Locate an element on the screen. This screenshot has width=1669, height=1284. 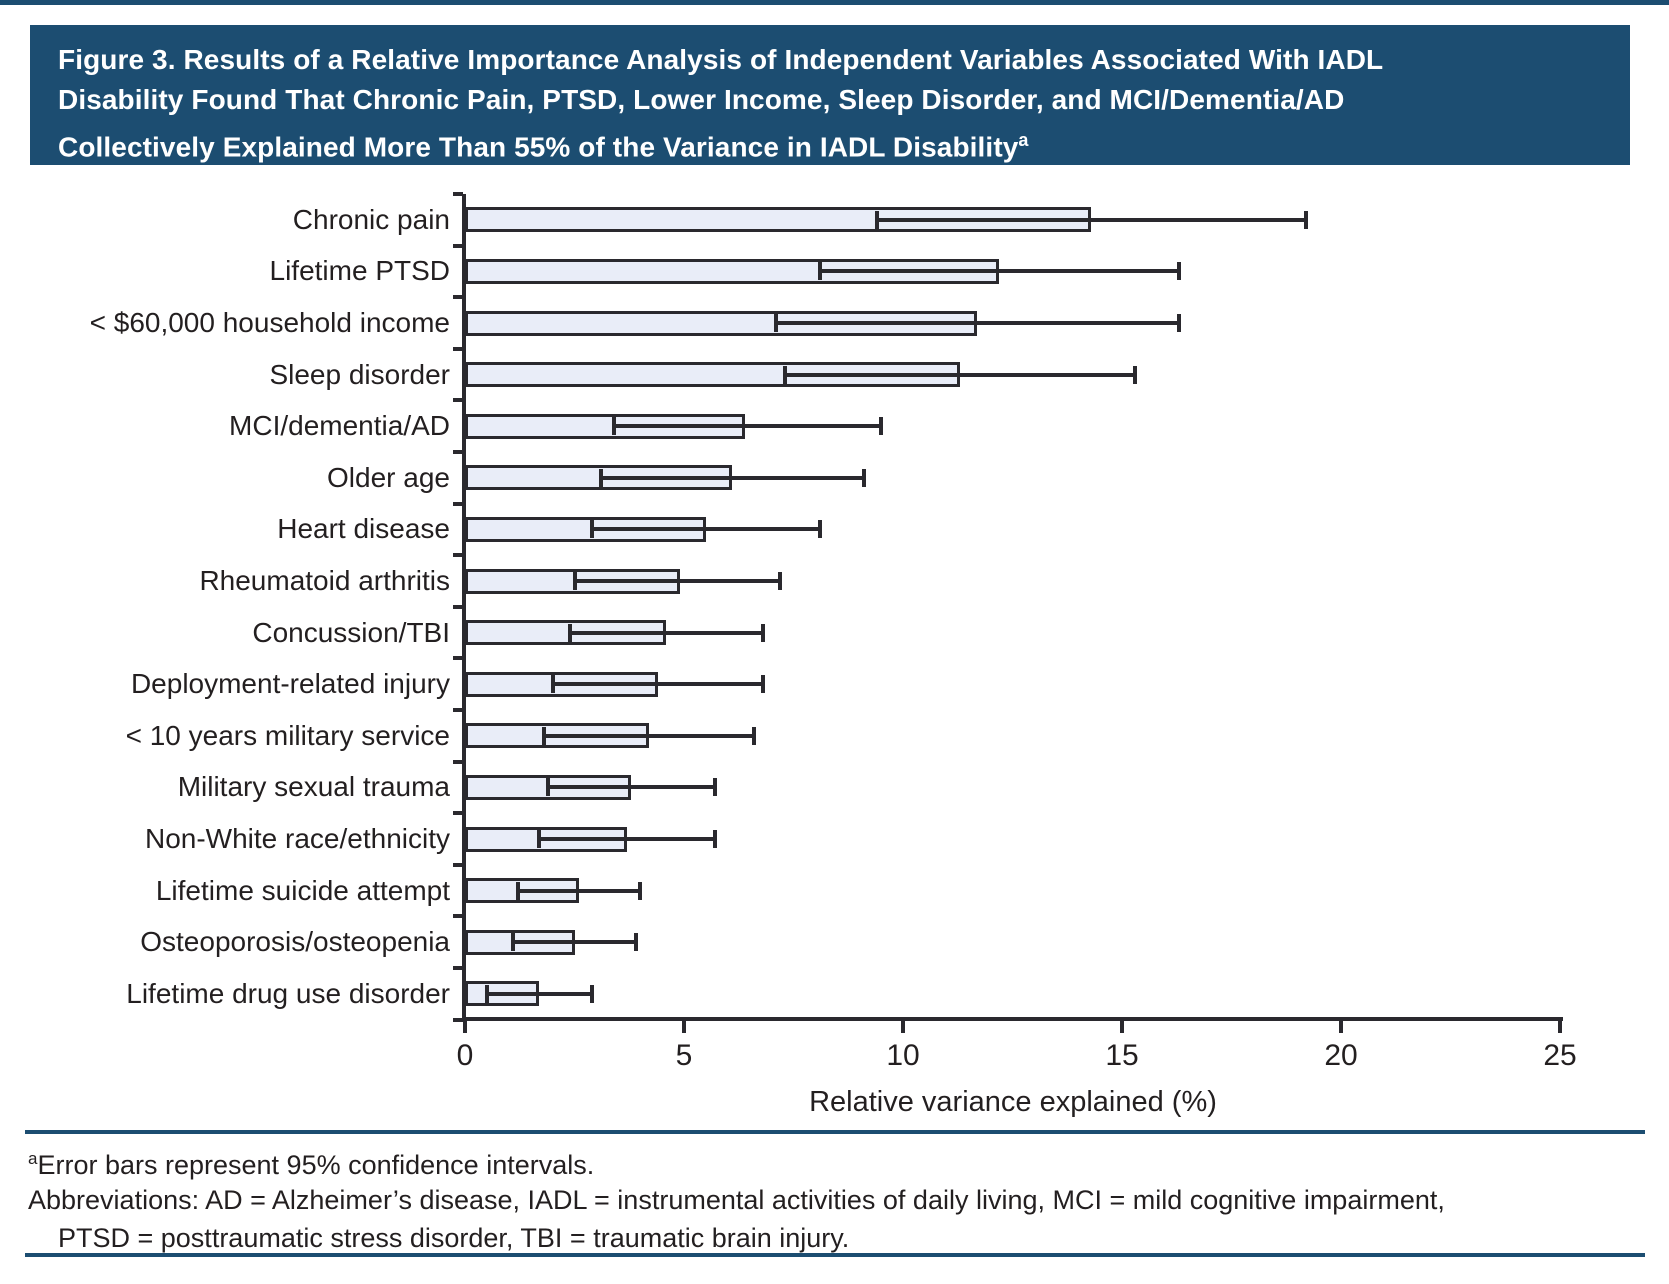
category-label: Heart disease is located at coordinates (363, 529).